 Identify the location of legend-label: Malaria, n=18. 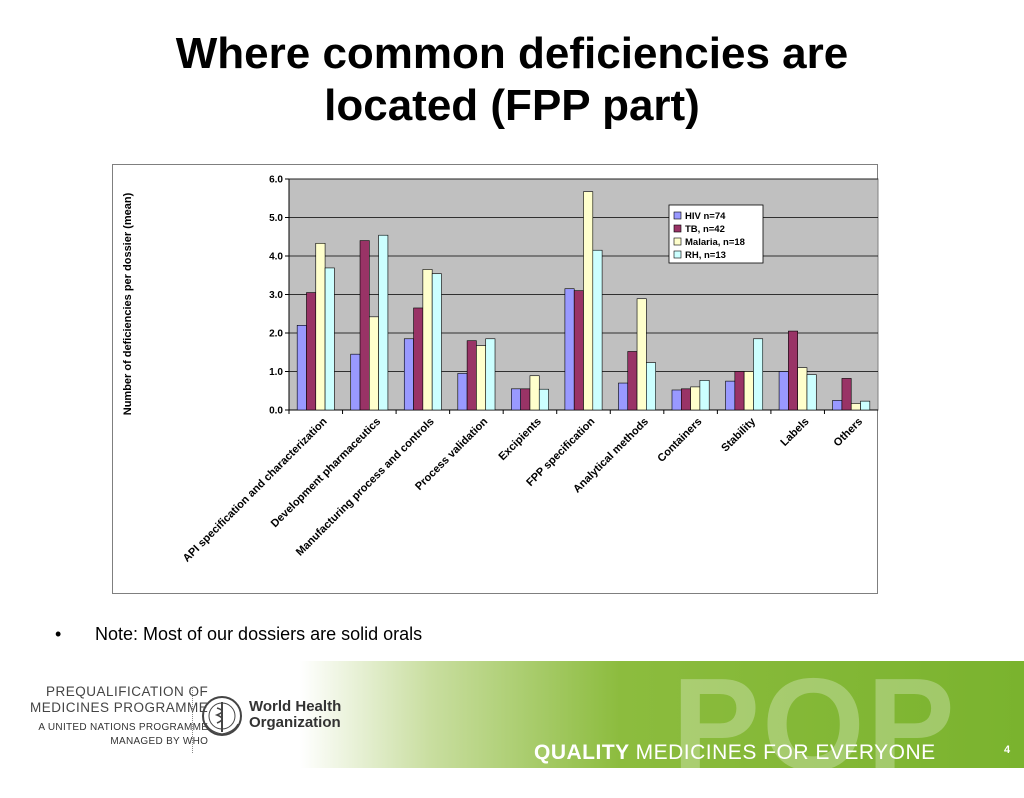
(715, 242).